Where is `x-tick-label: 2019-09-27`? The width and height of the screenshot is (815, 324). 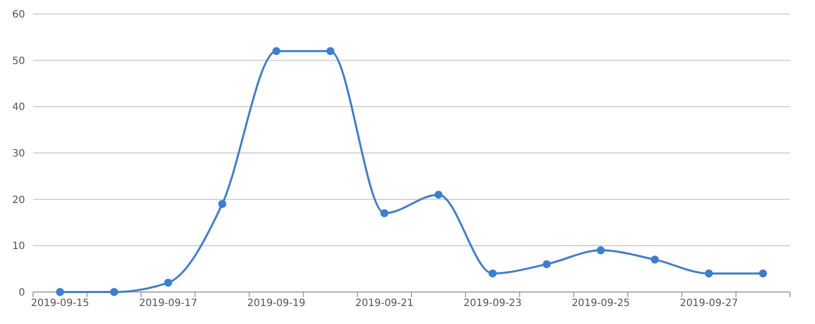 x-tick-label: 2019-09-27 is located at coordinates (709, 303).